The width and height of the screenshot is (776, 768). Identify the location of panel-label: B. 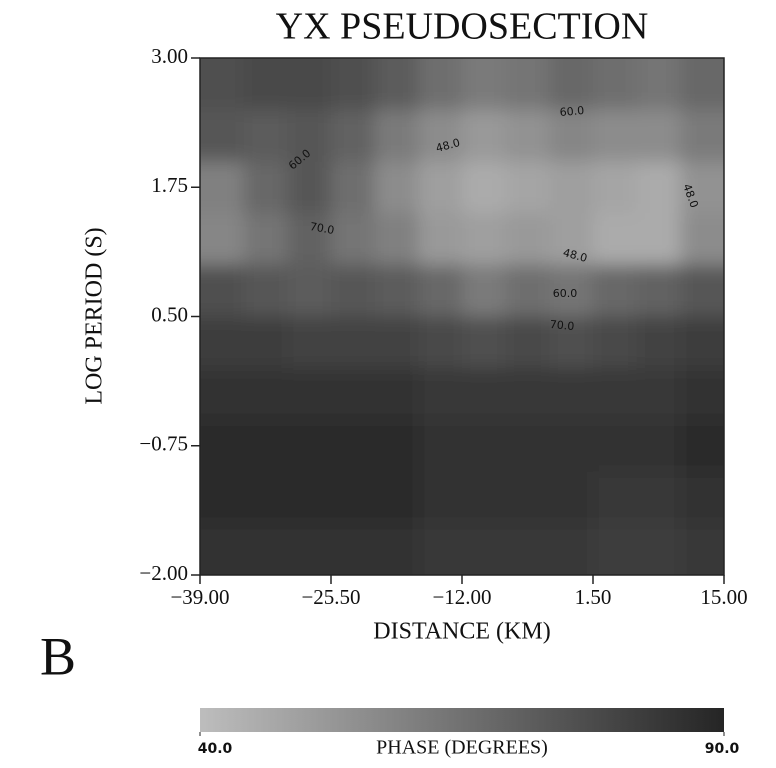
(58, 656).